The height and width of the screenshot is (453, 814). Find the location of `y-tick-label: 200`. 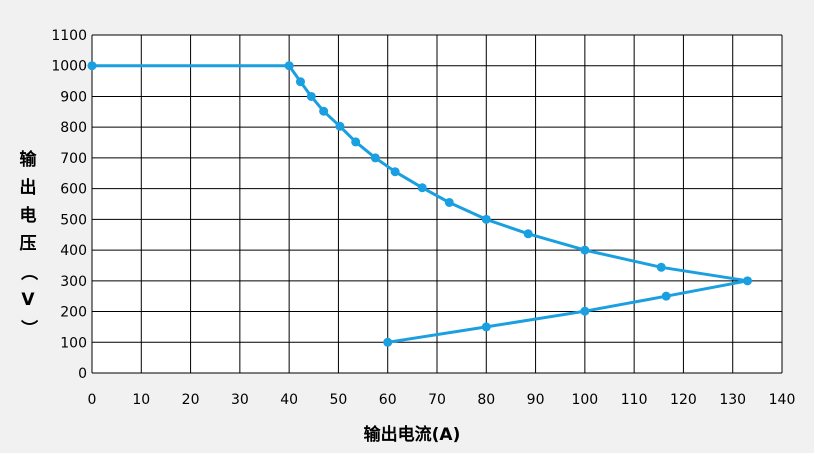

y-tick-label: 200 is located at coordinates (73, 313).